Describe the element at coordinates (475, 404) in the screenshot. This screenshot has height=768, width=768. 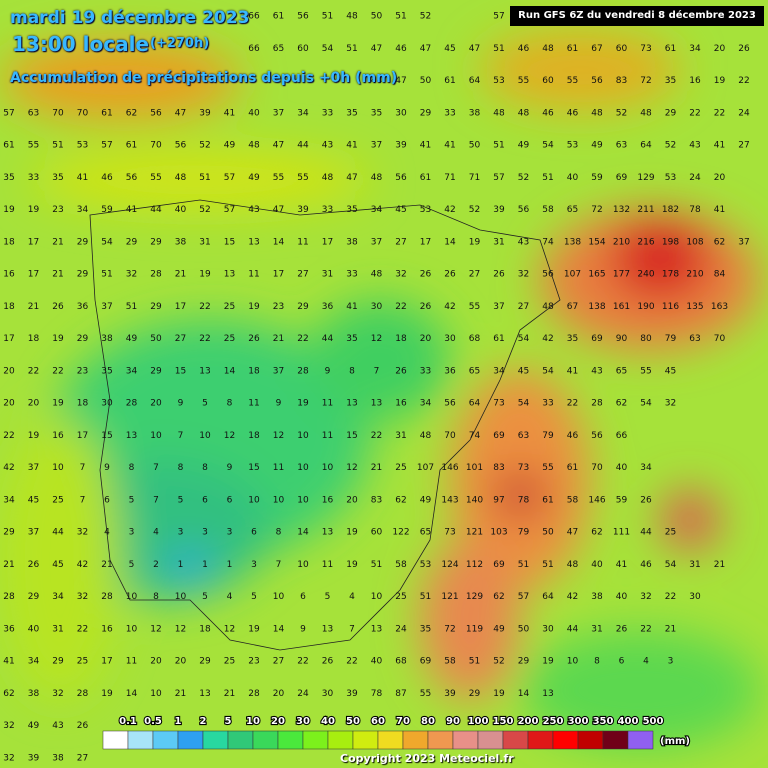
I see `grid-value: 64` at that location.